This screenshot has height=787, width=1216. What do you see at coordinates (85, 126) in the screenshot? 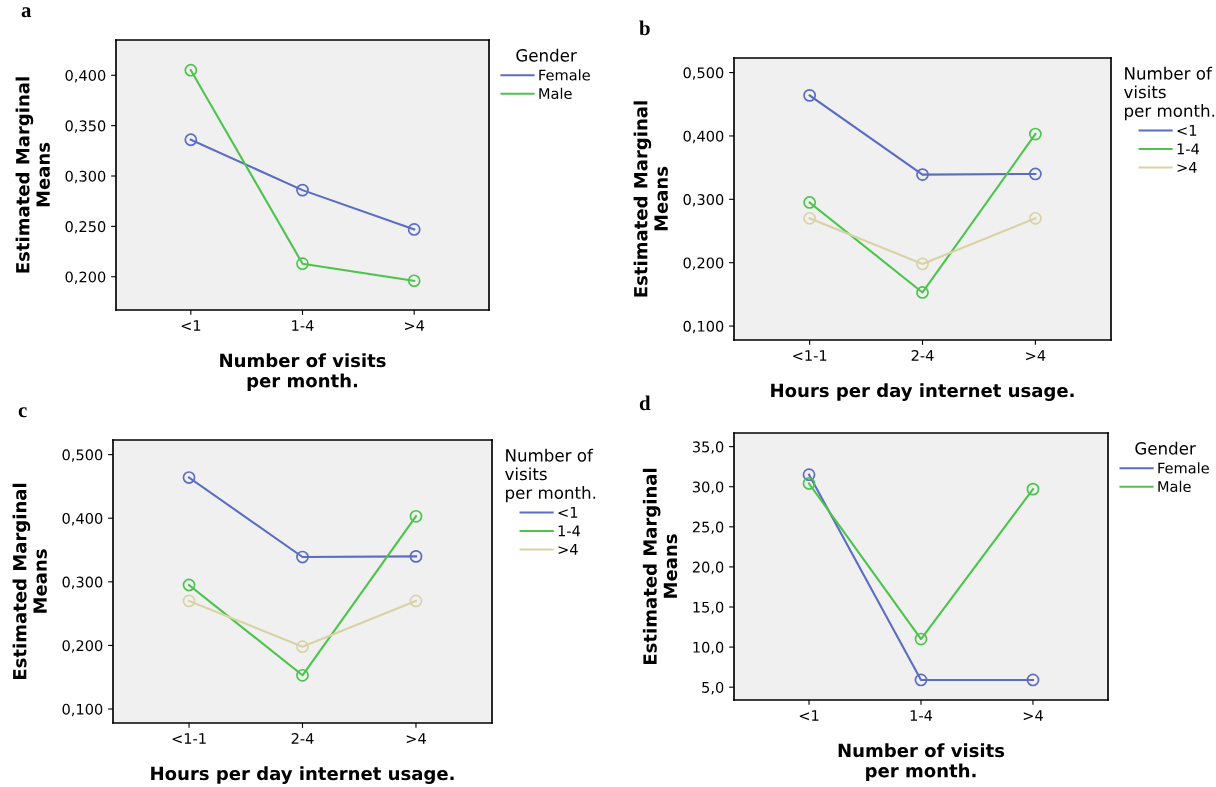
I see `y-tick-label: 0,350` at bounding box center [85, 126].